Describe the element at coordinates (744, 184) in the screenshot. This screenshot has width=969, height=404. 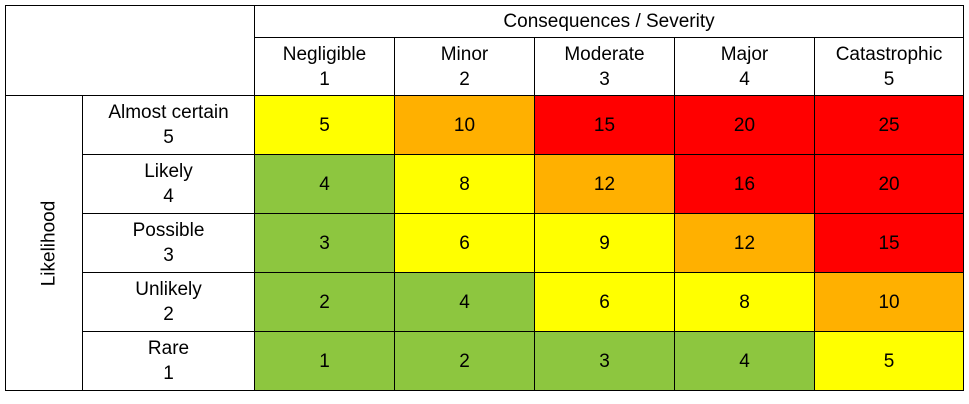
I see `risk-cell: 16` at that location.